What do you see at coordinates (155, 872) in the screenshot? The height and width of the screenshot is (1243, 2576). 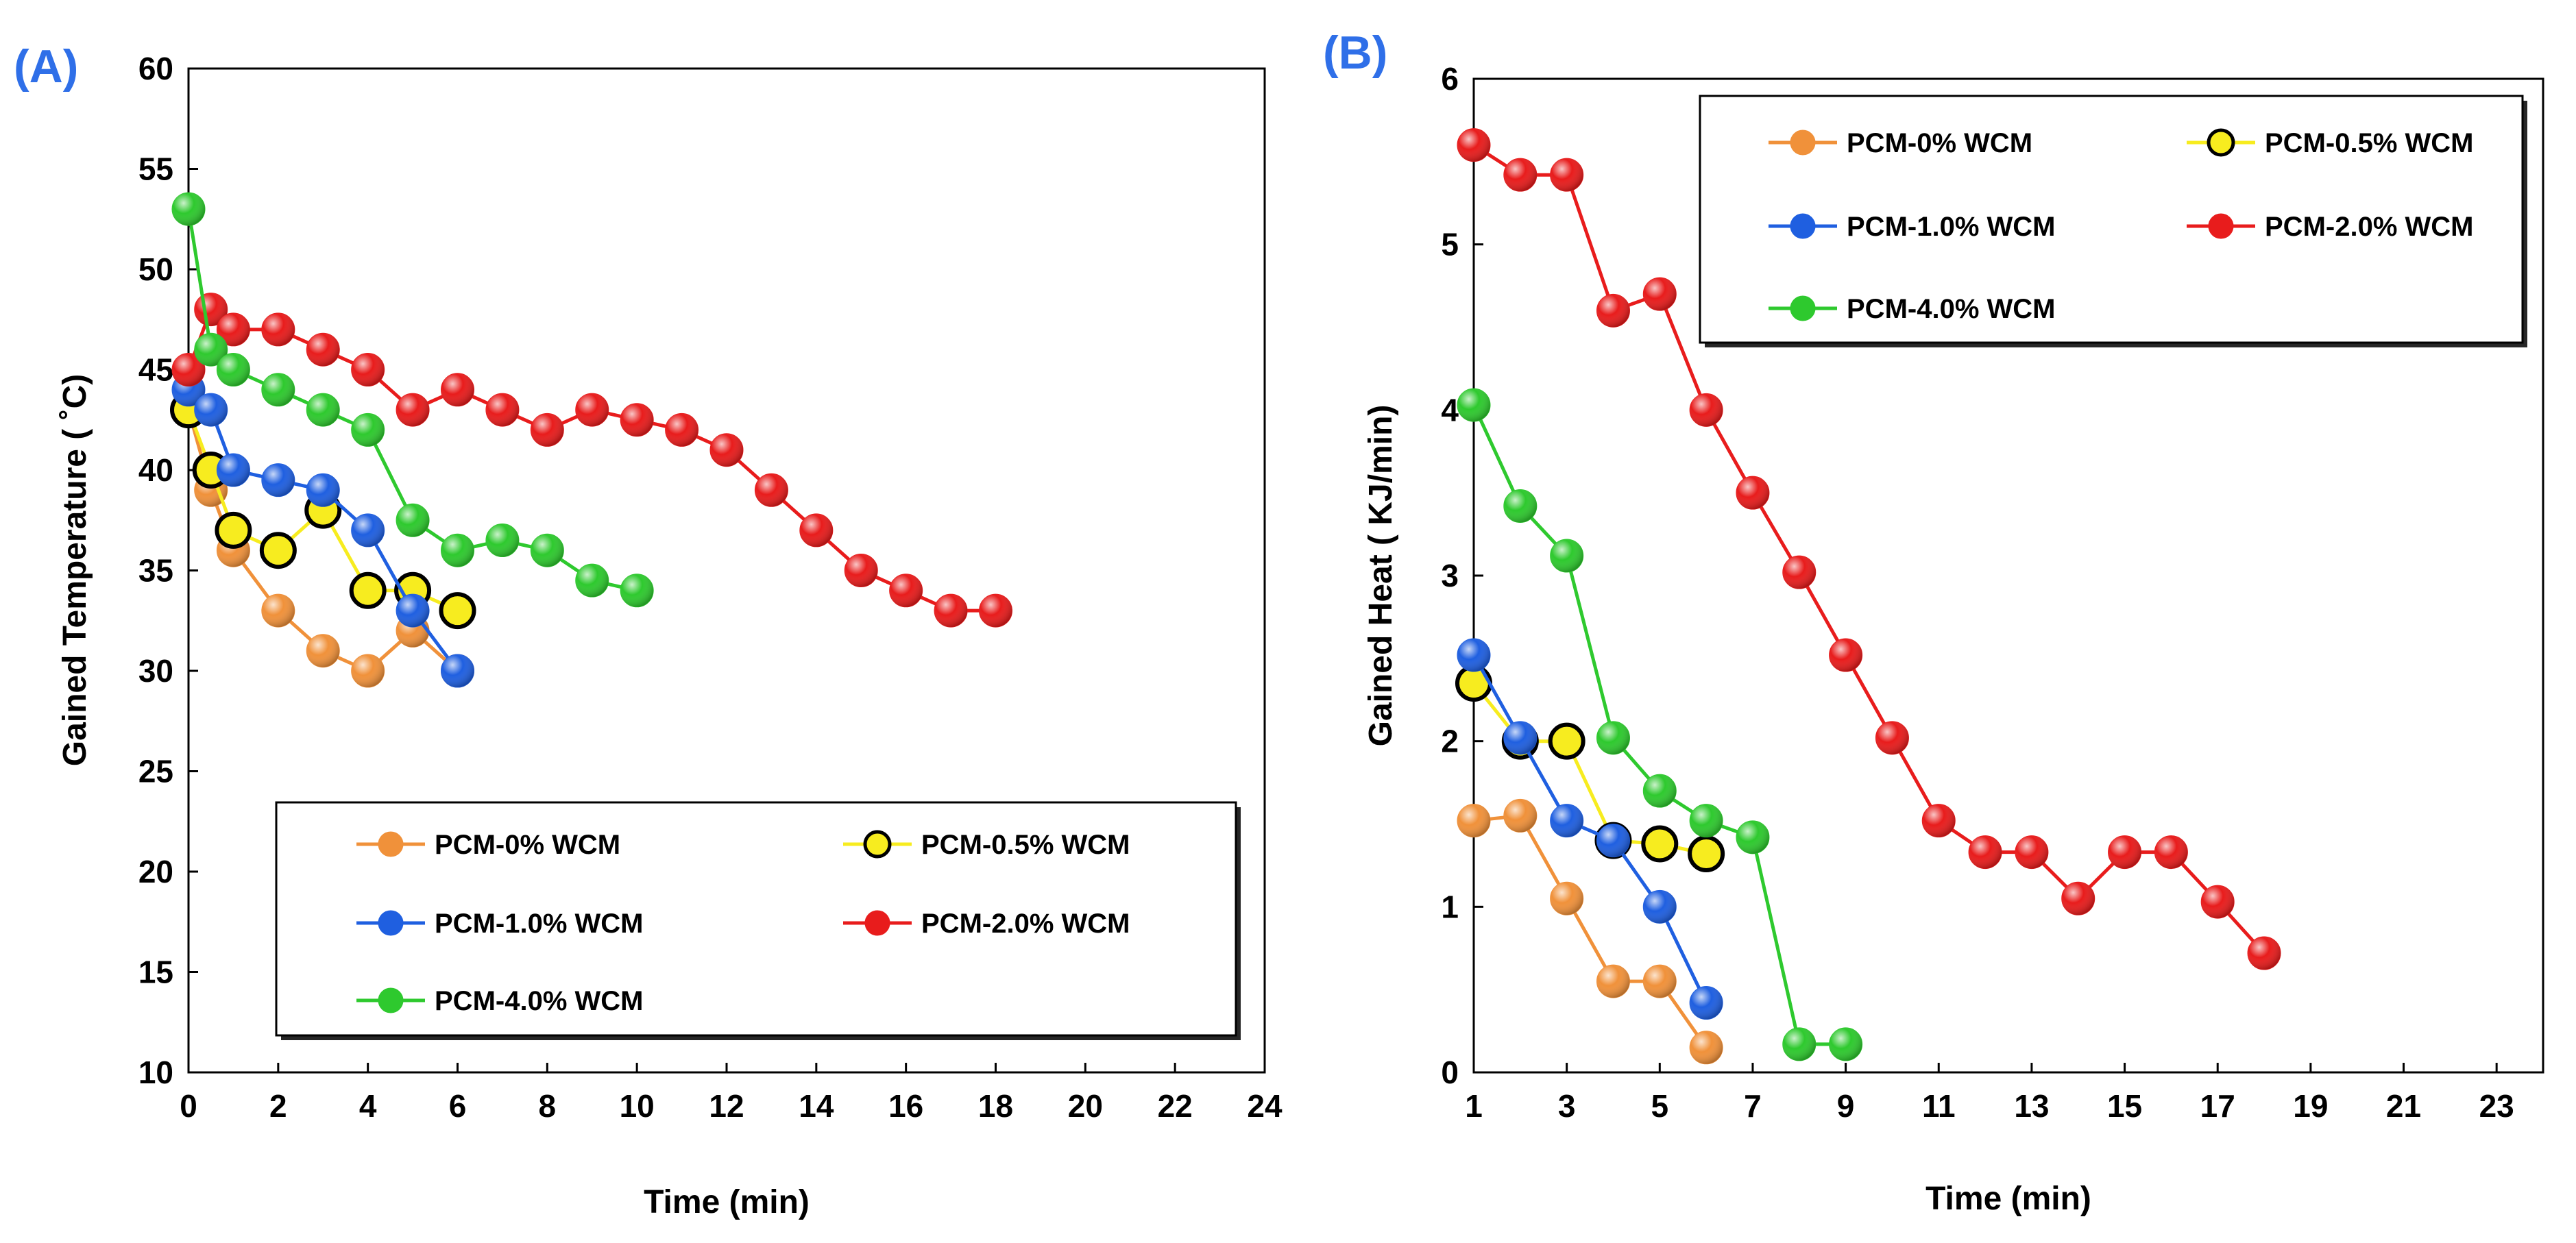 I see `panel-a-y-tick-label: 20` at bounding box center [155, 872].